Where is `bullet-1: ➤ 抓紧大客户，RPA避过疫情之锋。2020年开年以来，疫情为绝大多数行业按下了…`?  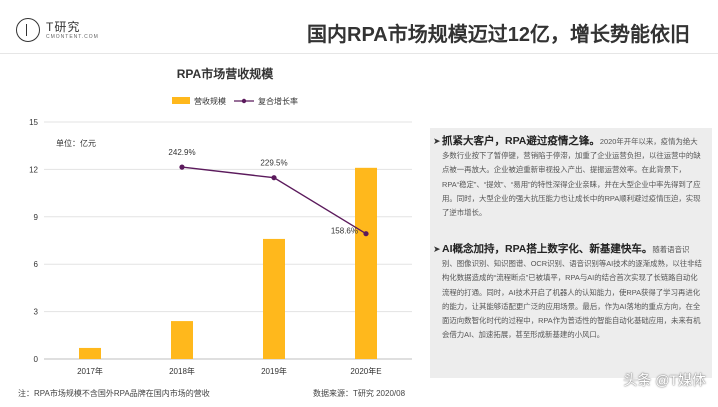 bullet-1: ➤ 抓紧大客户，RPA避过疫情之锋。2020年开年以来，疫情为绝大多数行业按下了… is located at coordinates (568, 177).